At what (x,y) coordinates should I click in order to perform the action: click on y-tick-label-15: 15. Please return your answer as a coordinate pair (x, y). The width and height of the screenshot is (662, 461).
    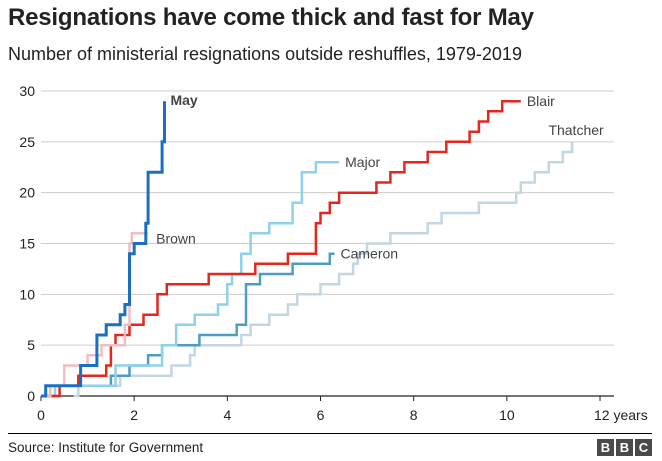
    Looking at the image, I should click on (27, 244).